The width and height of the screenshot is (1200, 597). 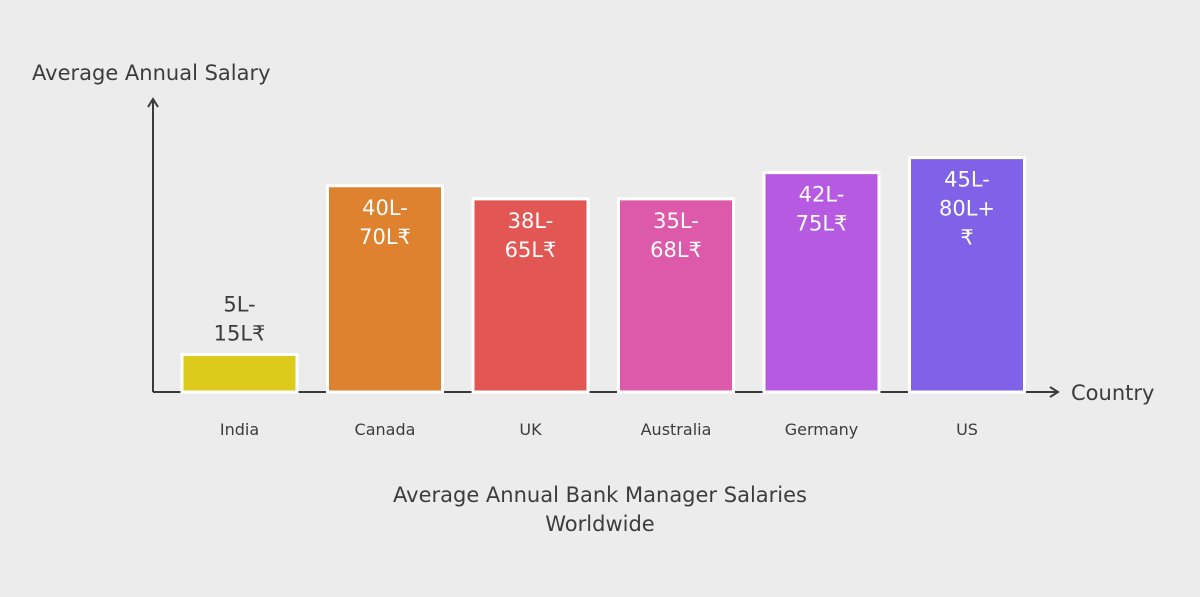 I want to click on value-label-uk-line-2: 65L₹, so click(x=531, y=250).